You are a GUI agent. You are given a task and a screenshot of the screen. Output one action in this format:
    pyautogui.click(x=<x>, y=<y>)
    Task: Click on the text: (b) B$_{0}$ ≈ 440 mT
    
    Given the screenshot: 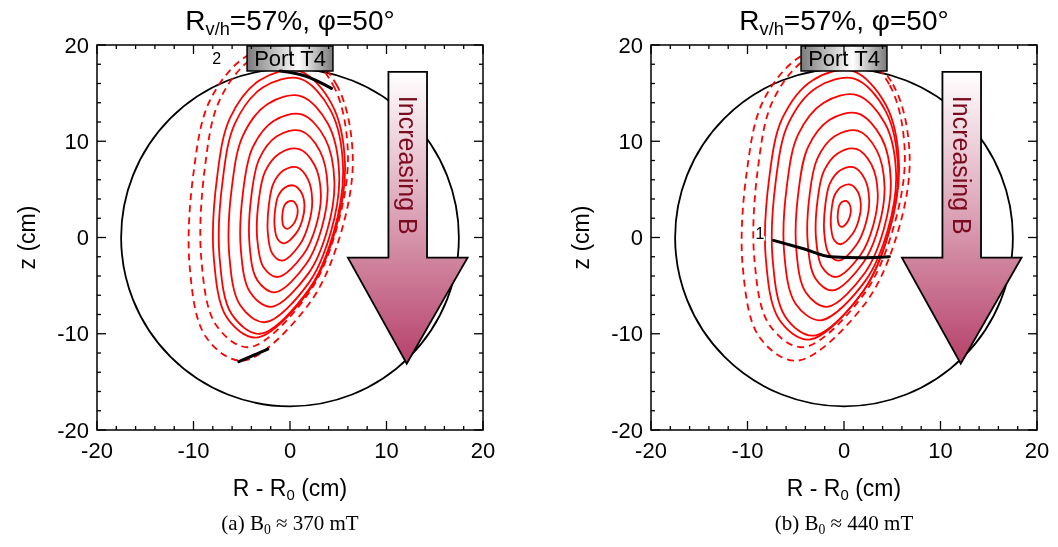 What is the action you would take?
    pyautogui.click(x=844, y=524)
    